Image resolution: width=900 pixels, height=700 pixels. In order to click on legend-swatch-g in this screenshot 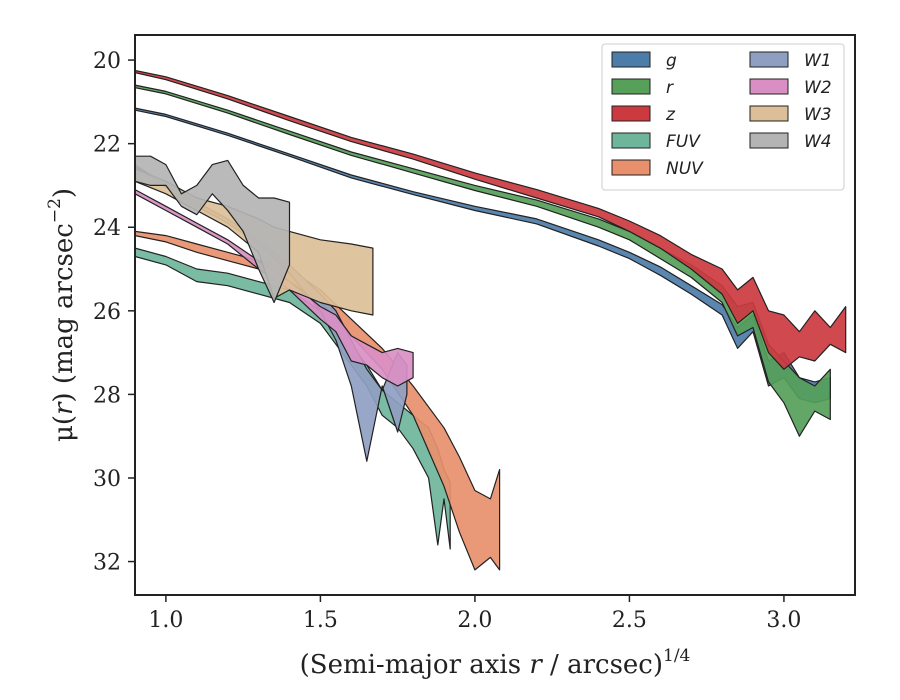, I will do `click(631, 59)`.